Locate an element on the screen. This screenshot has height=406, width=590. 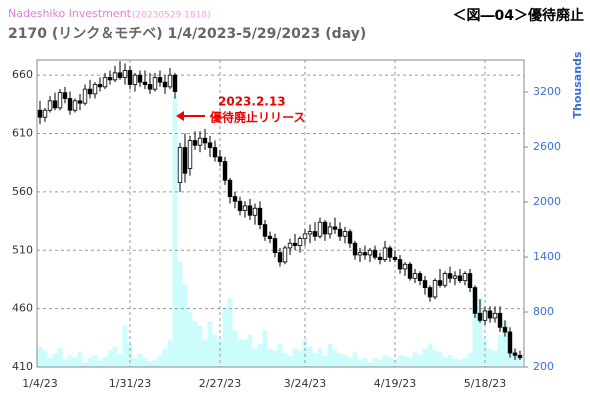
y2-tick-label: 3200 is located at coordinates (547, 91).